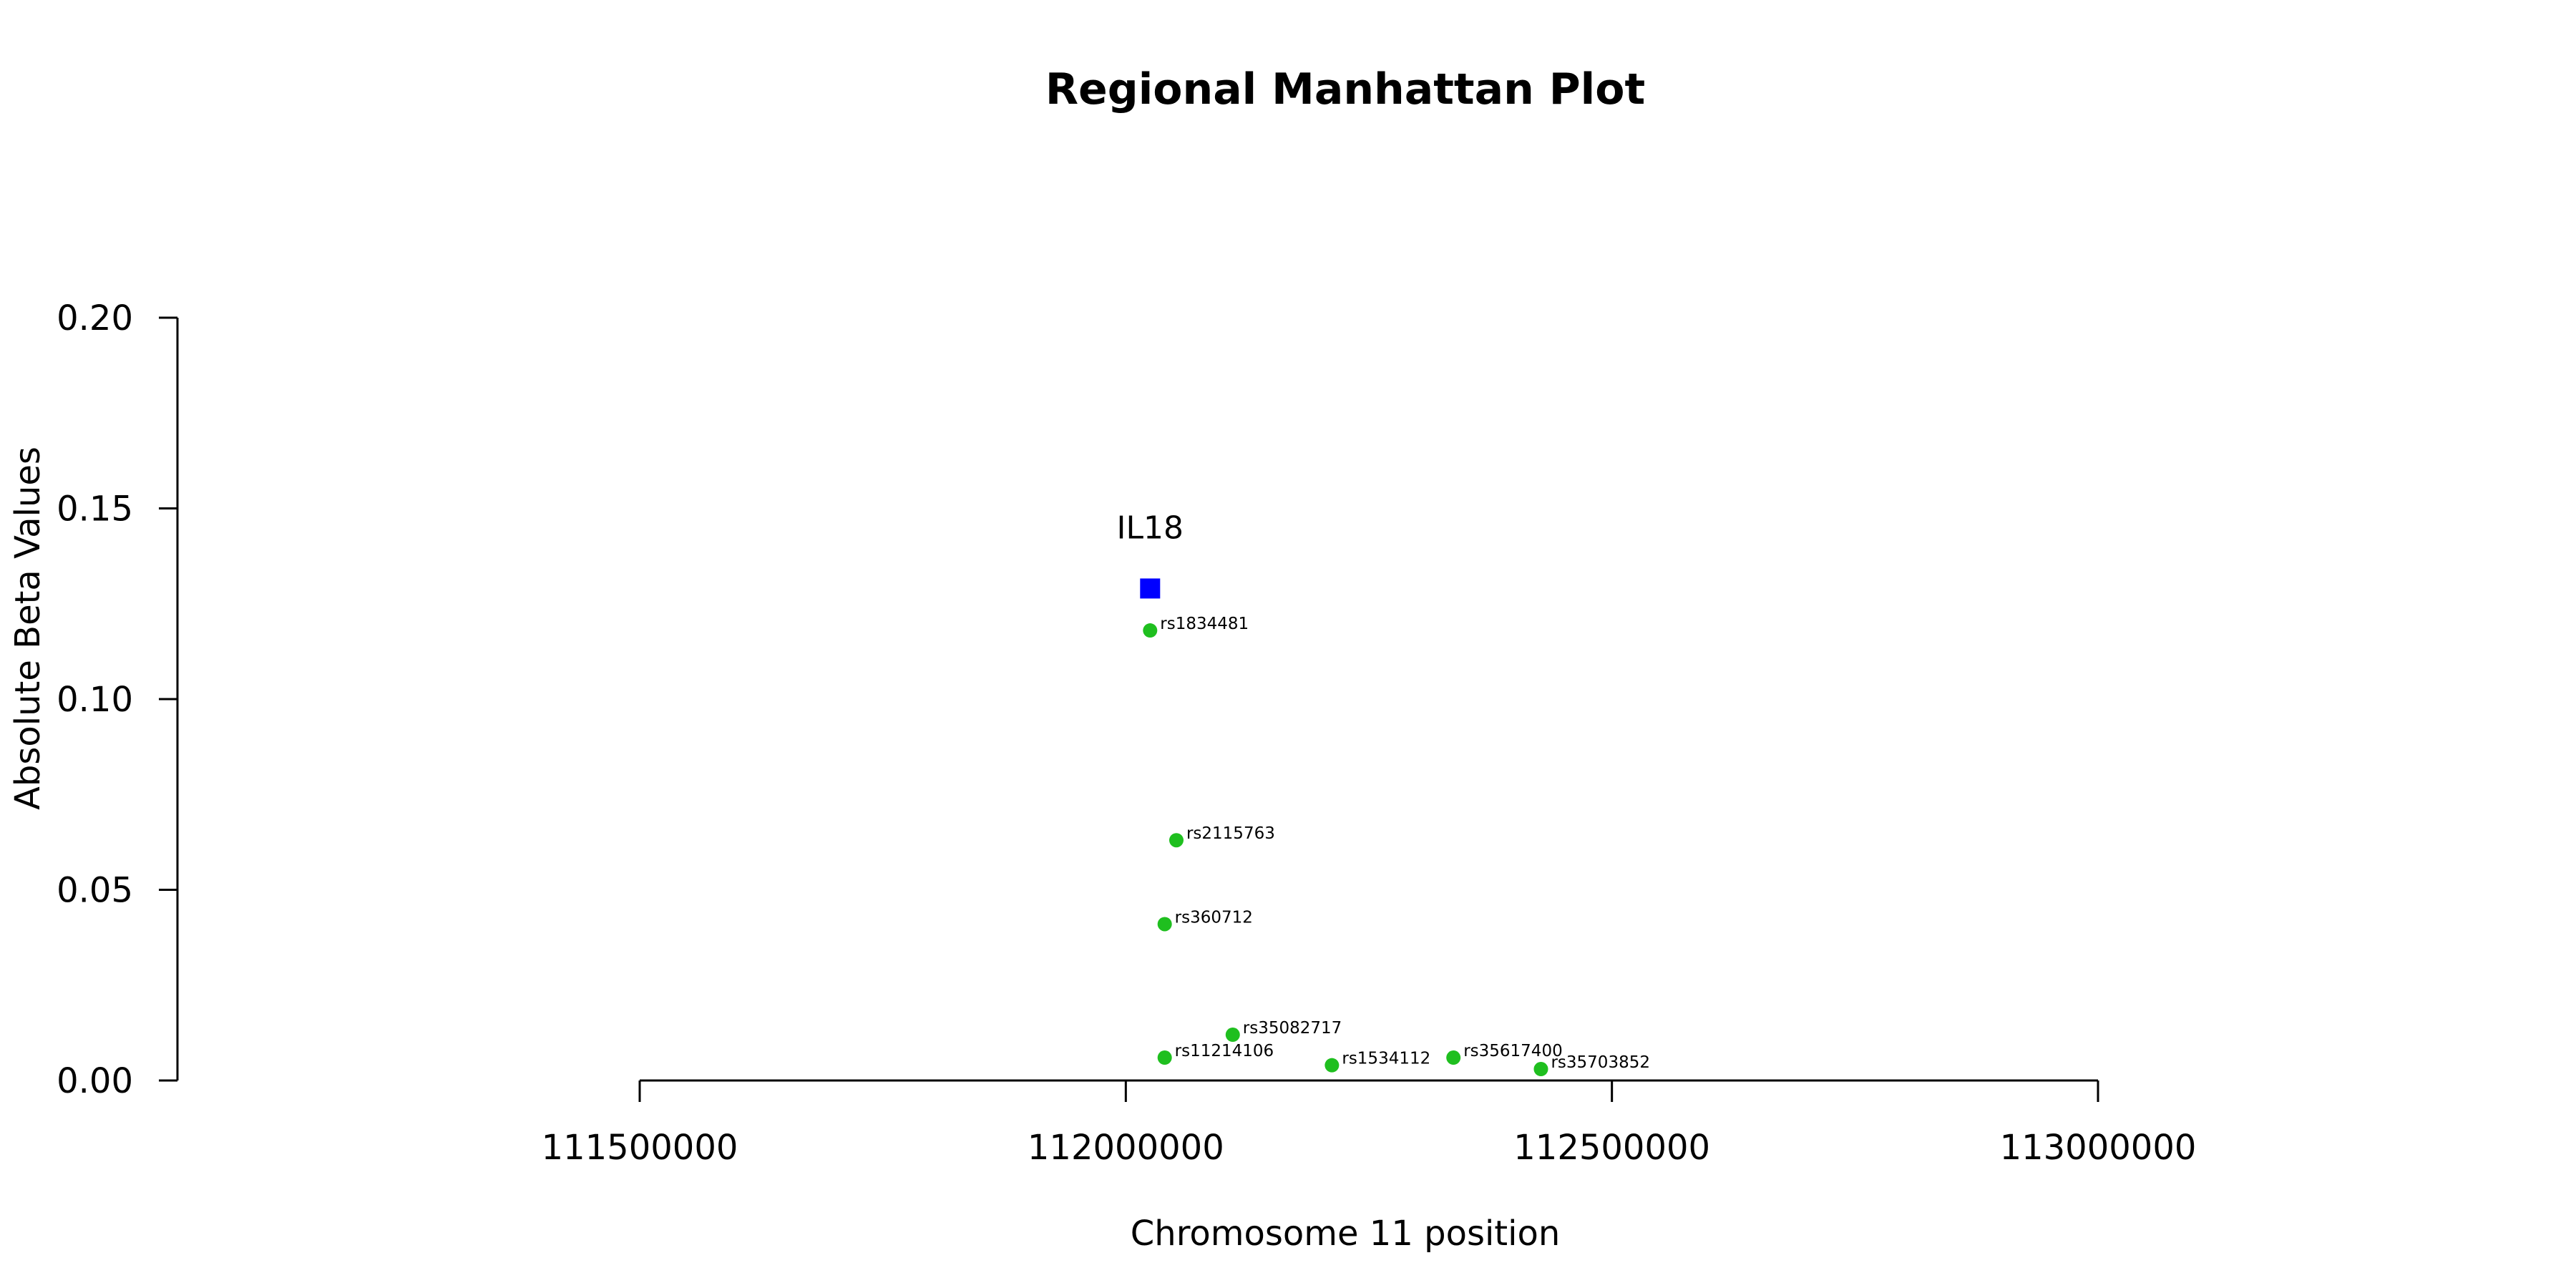 This screenshot has width=2576, height=1288. What do you see at coordinates (1346, 1234) in the screenshot?
I see `x-axis-label: Chromosome 11 position` at bounding box center [1346, 1234].